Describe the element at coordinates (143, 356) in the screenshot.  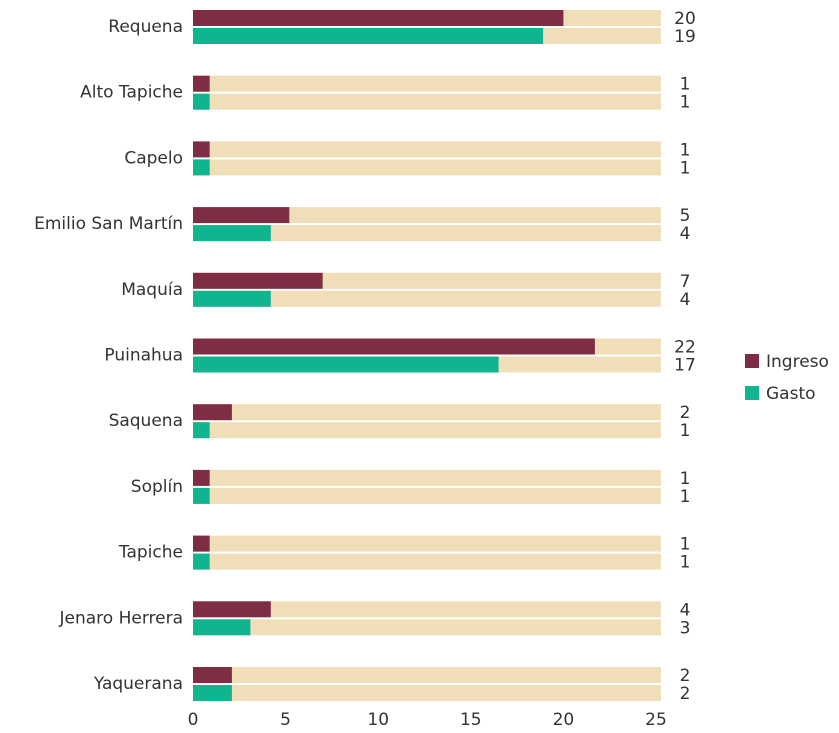
I see `category-label: Puinahua` at that location.